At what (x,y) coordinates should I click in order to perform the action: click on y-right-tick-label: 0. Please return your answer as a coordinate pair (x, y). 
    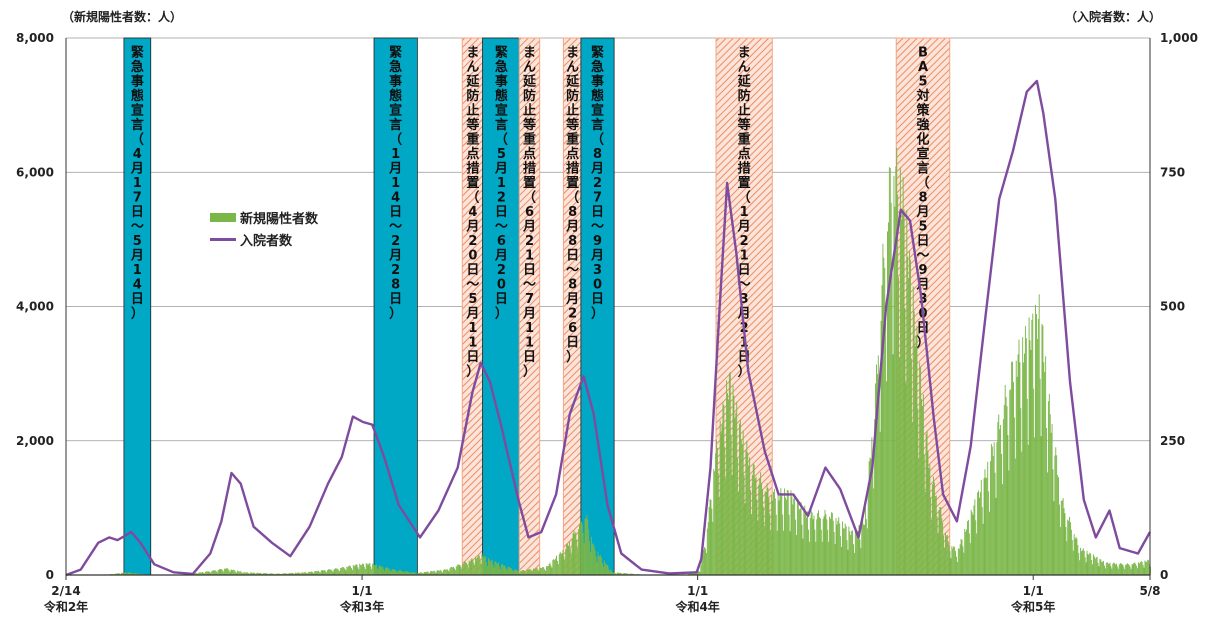
    Looking at the image, I should click on (1164, 575).